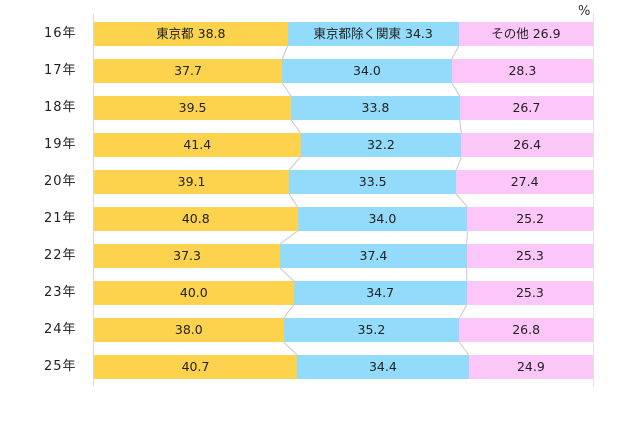 The height and width of the screenshot is (426, 640). I want to click on bar-row-19: 19年 41.4 32.2 26.4, so click(320, 145).